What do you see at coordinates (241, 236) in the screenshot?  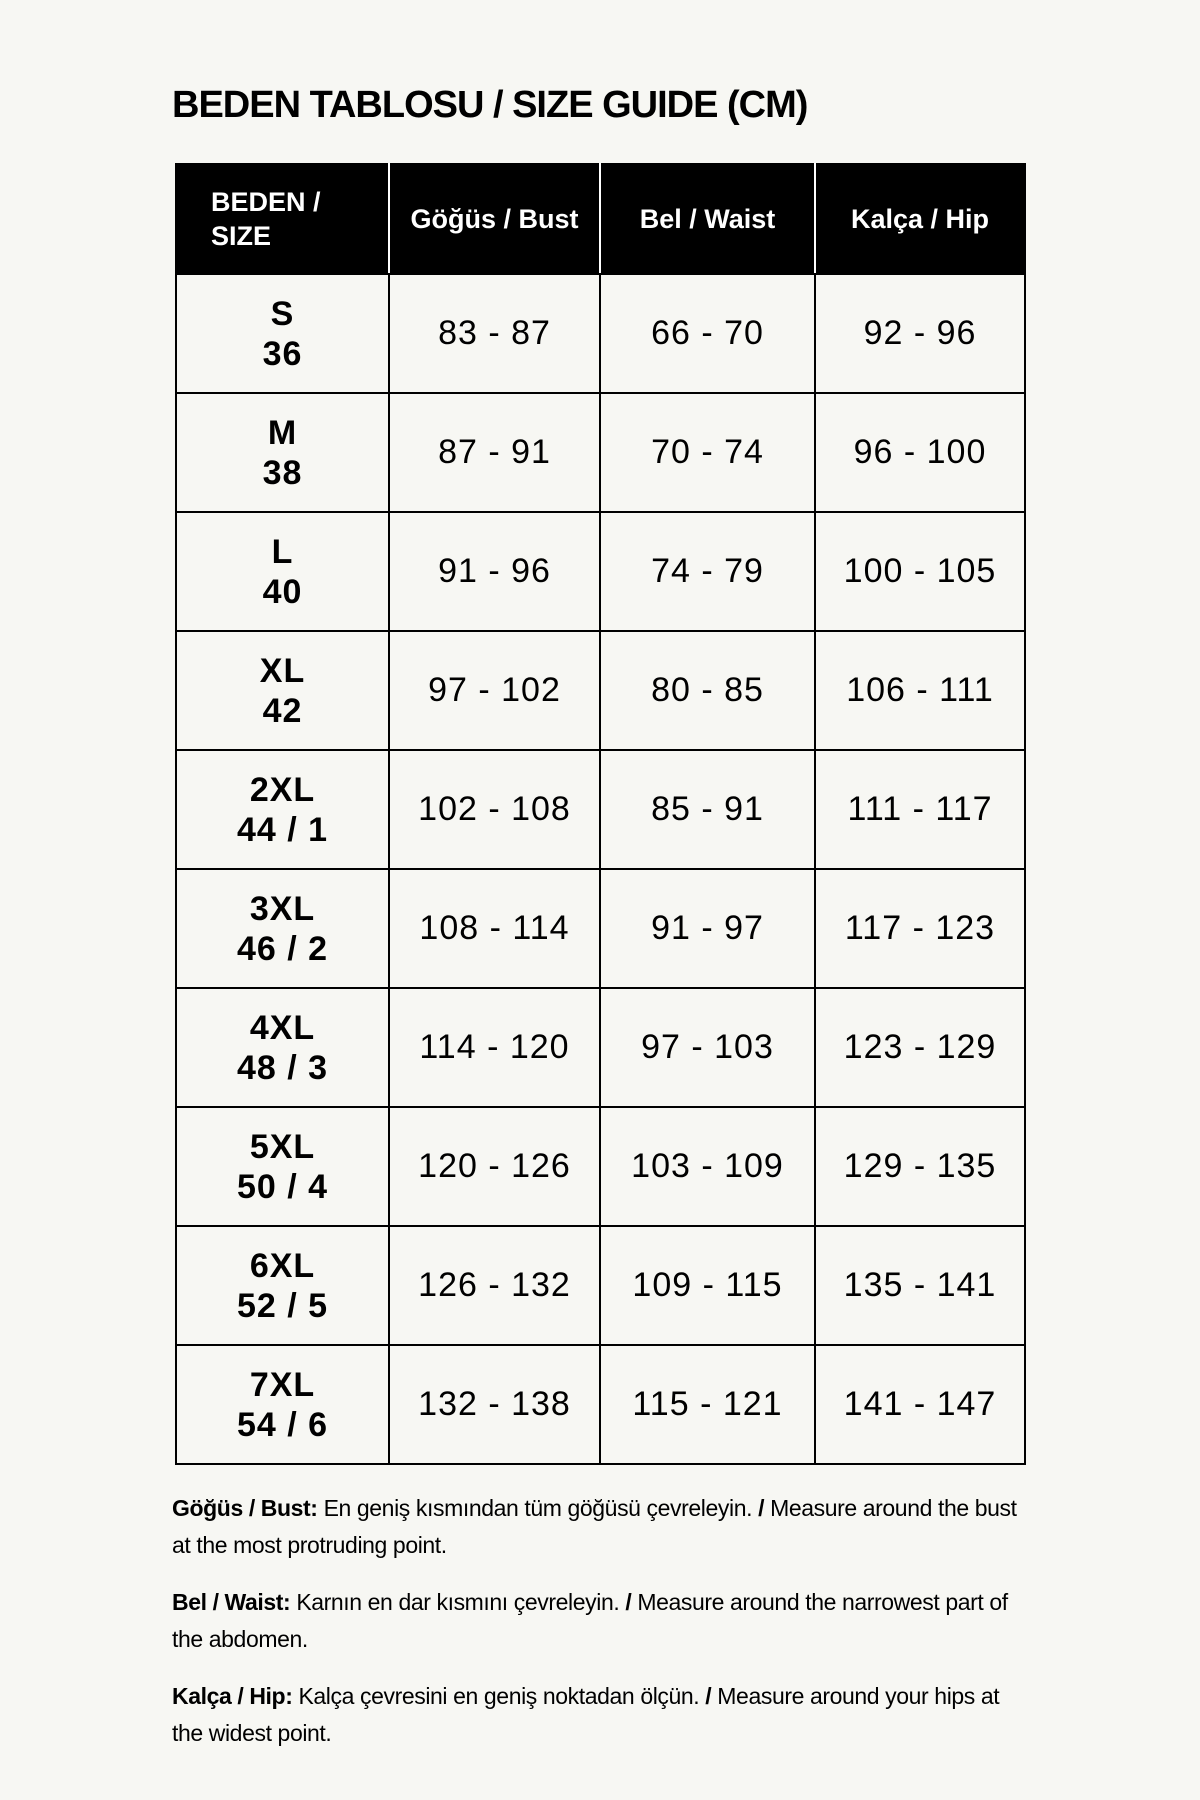 I see `header-size-line2: SIZE` at bounding box center [241, 236].